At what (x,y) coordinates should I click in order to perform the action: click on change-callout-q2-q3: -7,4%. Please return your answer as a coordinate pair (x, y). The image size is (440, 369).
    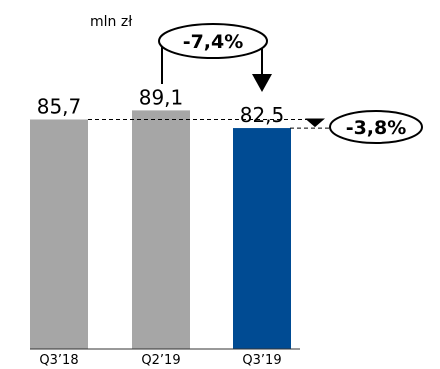
    Looking at the image, I should click on (215, 57).